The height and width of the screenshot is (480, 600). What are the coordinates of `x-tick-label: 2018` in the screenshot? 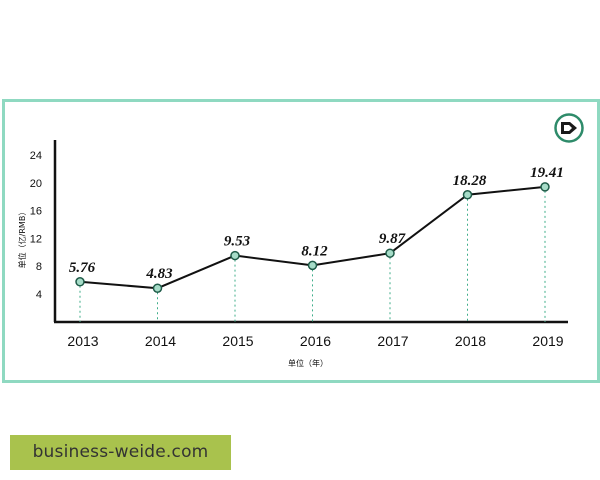 It's located at (470, 341).